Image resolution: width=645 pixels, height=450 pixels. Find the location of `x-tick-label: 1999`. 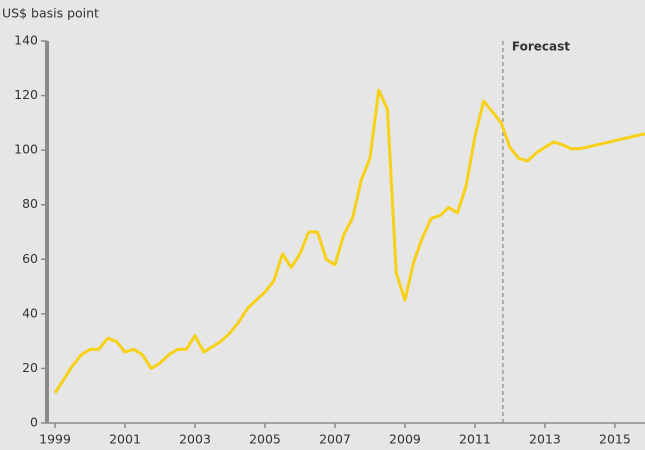

x-tick-label: 1999 is located at coordinates (55, 439).